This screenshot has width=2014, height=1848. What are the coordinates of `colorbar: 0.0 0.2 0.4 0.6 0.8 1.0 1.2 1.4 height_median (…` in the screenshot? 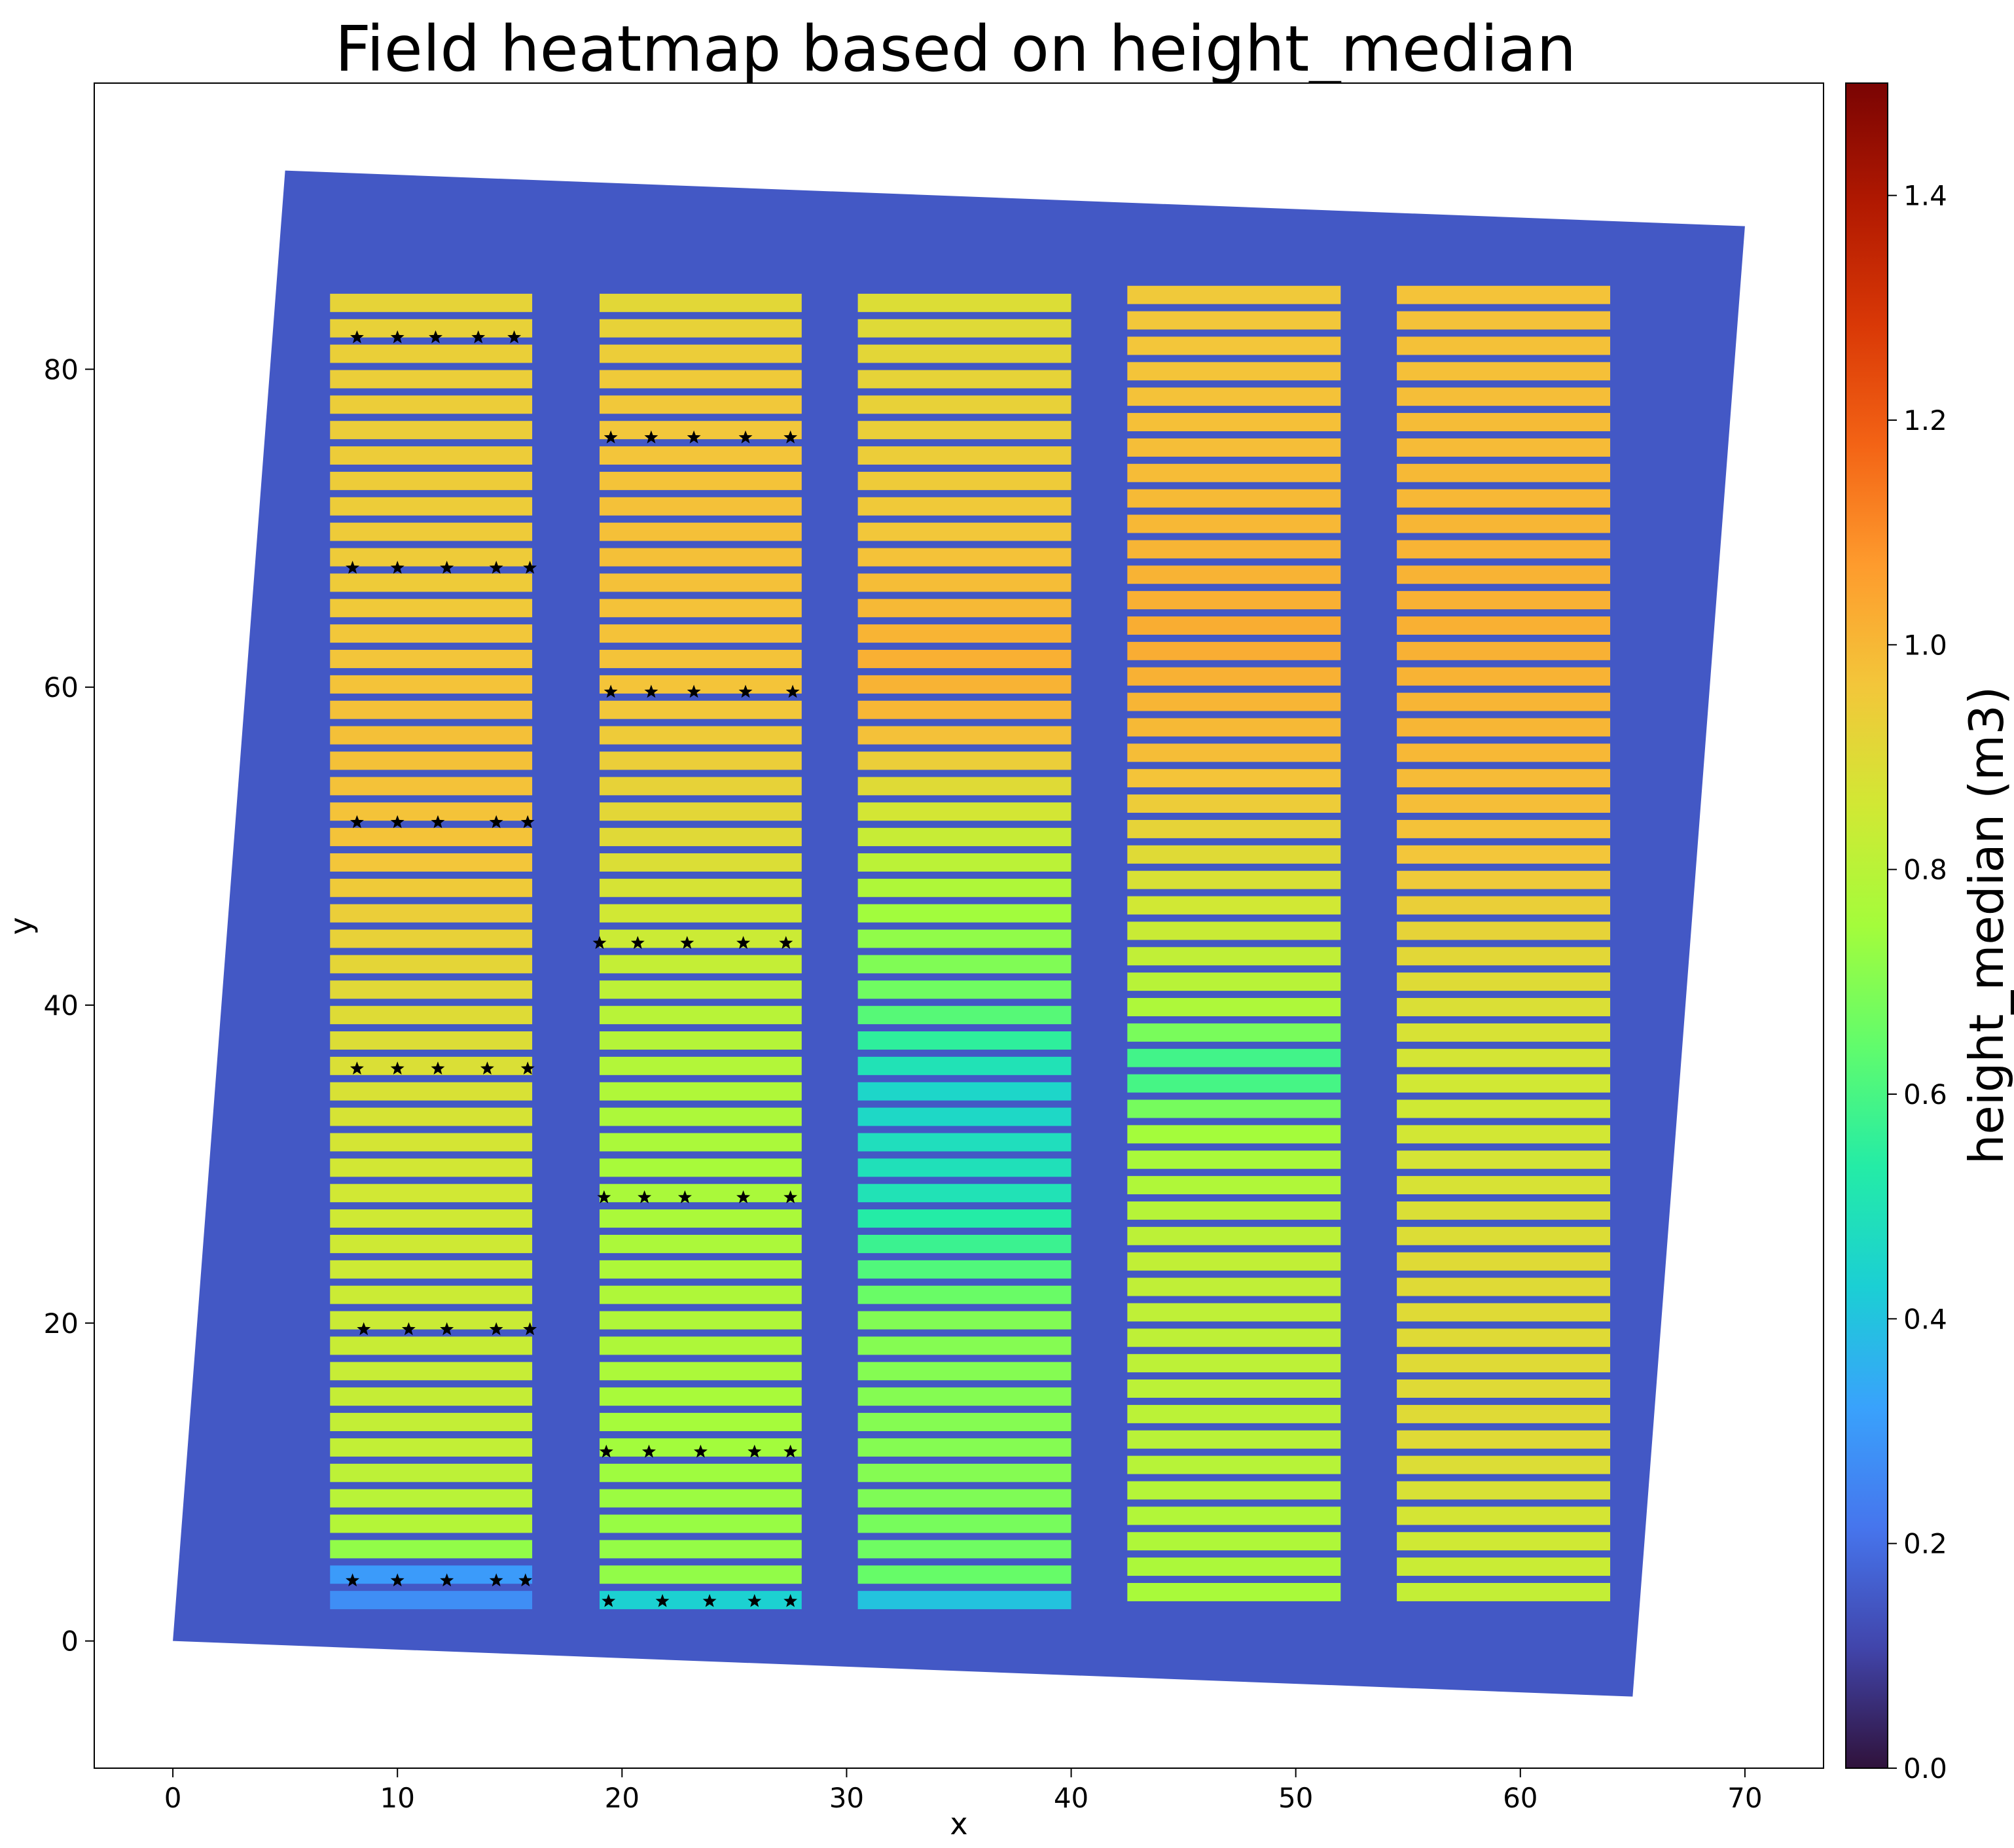 It's located at (1929, 933).